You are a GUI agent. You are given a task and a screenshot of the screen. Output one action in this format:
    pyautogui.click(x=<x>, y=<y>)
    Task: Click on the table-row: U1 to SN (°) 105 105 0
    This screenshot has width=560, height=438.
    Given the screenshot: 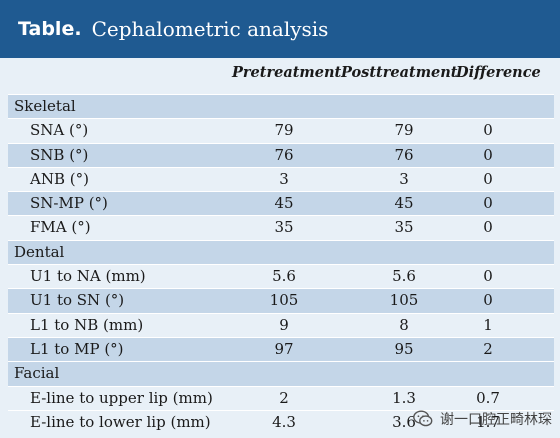 What is the action you would take?
    pyautogui.click(x=281, y=300)
    